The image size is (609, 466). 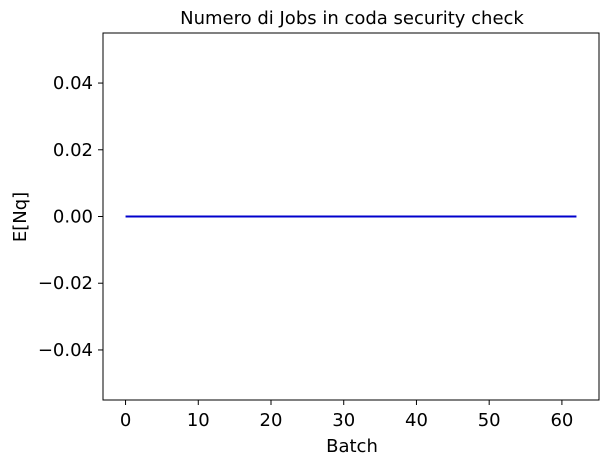 What do you see at coordinates (20, 217) in the screenshot?
I see `y-axis-label: E[Nq]` at bounding box center [20, 217].